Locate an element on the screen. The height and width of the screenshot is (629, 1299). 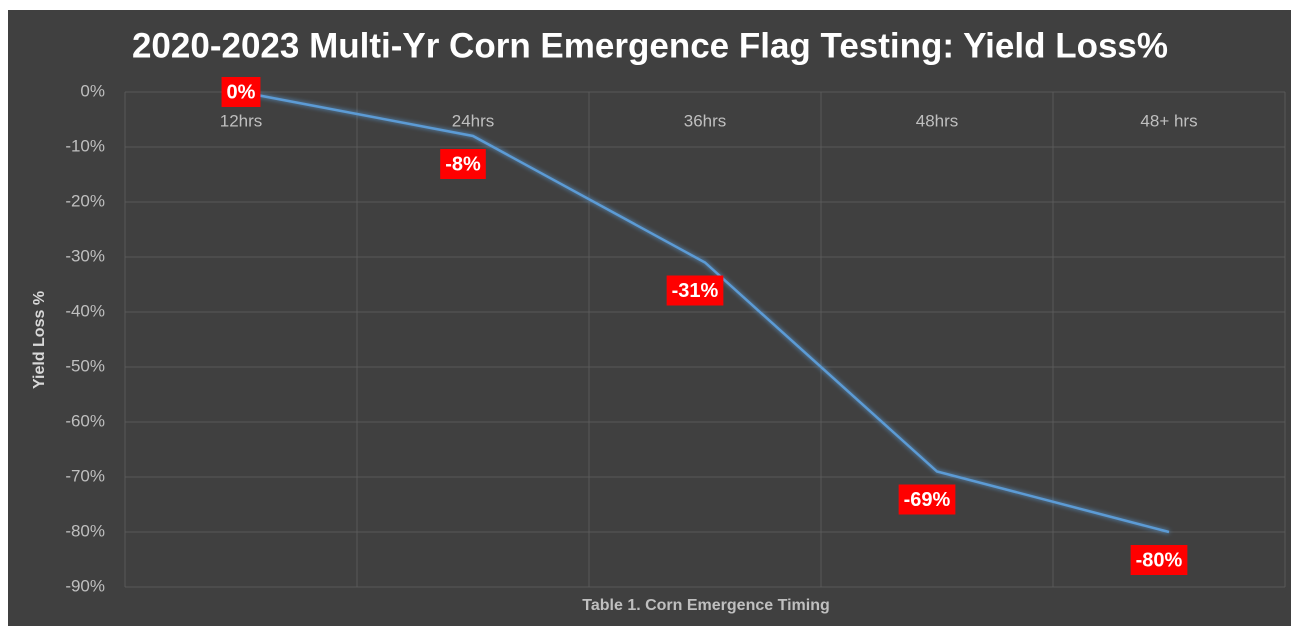
data-label: -80% is located at coordinates (1159, 560).